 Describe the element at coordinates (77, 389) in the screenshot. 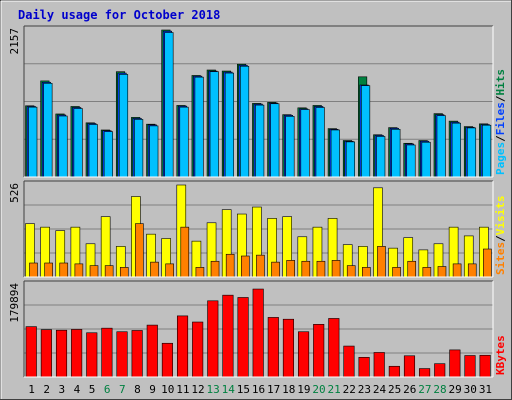

I see `x-tick-label: 4` at that location.